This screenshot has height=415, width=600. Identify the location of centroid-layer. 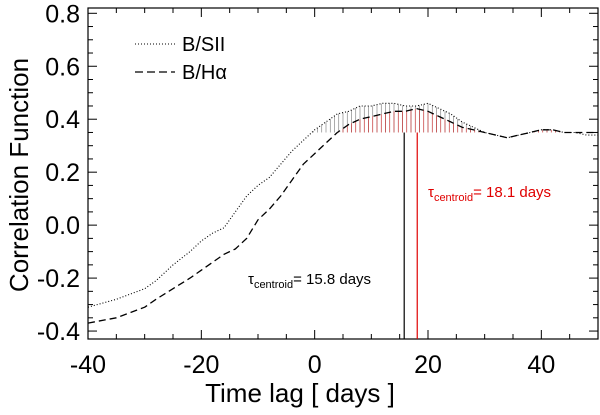
(410, 235).